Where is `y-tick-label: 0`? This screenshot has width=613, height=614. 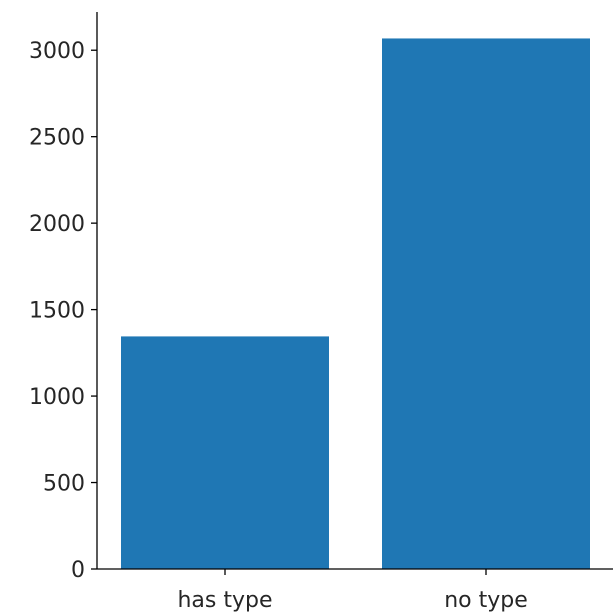
y-tick-label: 0 is located at coordinates (78, 570).